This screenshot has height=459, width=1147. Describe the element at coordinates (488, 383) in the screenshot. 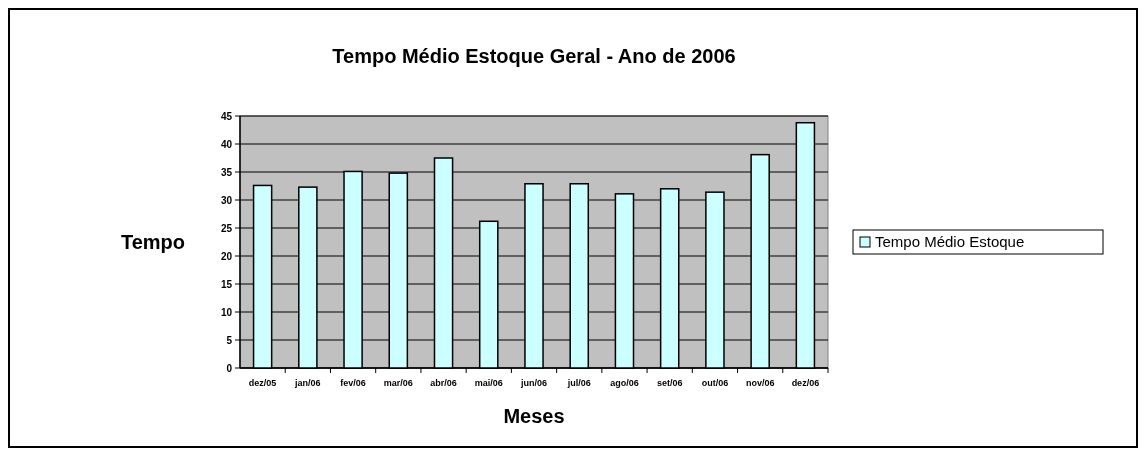

I see `x-tick-label: mai/06` at that location.